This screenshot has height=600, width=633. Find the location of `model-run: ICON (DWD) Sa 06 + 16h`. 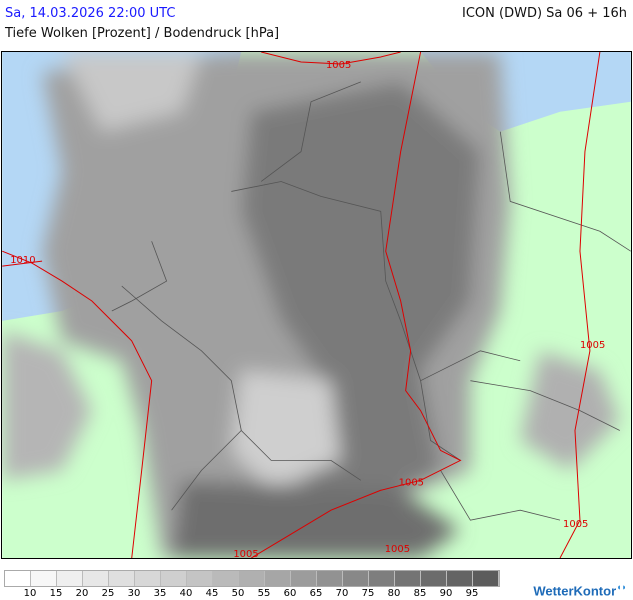

model-run: ICON (DWD) Sa 06 + 16h is located at coordinates (544, 13).